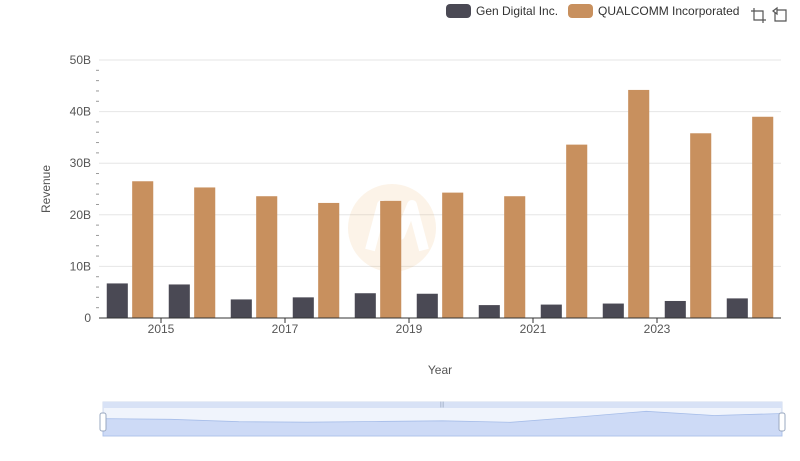 Image resolution: width=800 pixels, height=461 pixels. Describe the element at coordinates (669, 11) in the screenshot. I see `legend-label: QUALCOMM Incorporated` at that location.